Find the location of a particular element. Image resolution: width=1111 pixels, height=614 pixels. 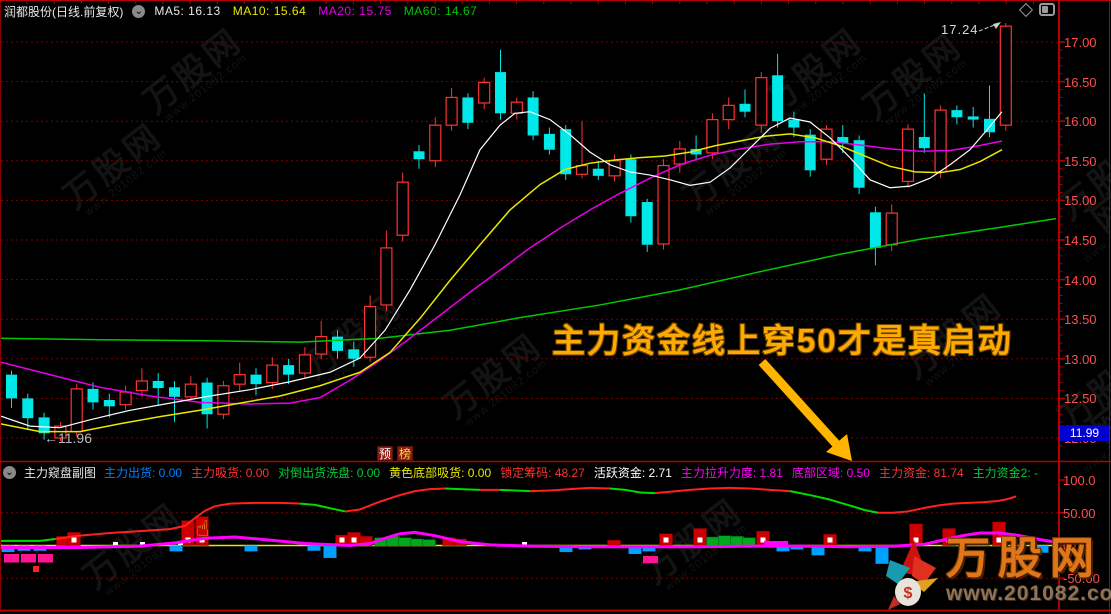

price-axis-label: 13.50 is located at coordinates (1080, 320).